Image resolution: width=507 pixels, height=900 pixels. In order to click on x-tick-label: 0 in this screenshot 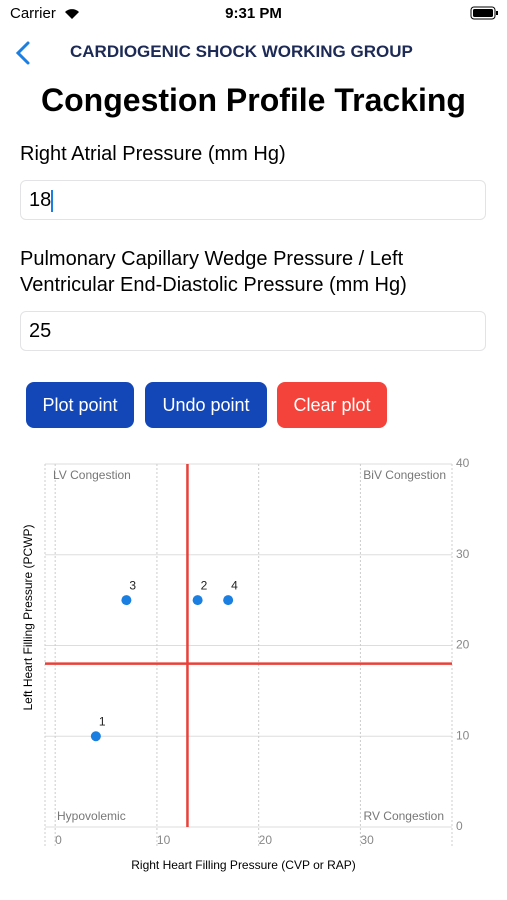, I will do `click(58, 840)`.